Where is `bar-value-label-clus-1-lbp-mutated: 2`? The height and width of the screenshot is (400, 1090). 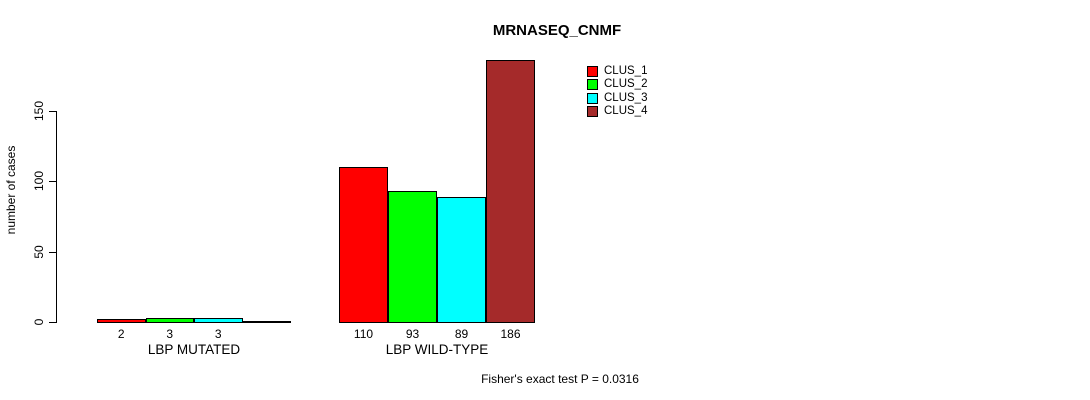 bar-value-label-clus-1-lbp-mutated: 2 is located at coordinates (121, 334).